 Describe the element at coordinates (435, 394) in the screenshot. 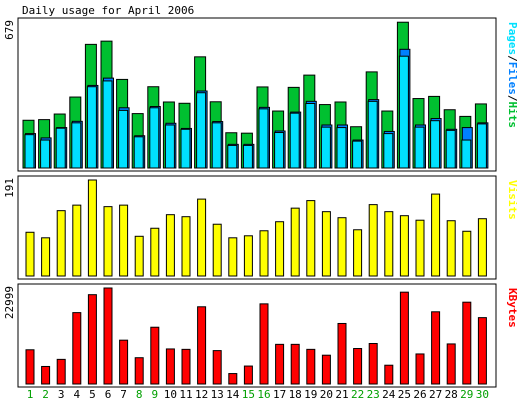

I see `x-tick-label-27: 27` at that location.